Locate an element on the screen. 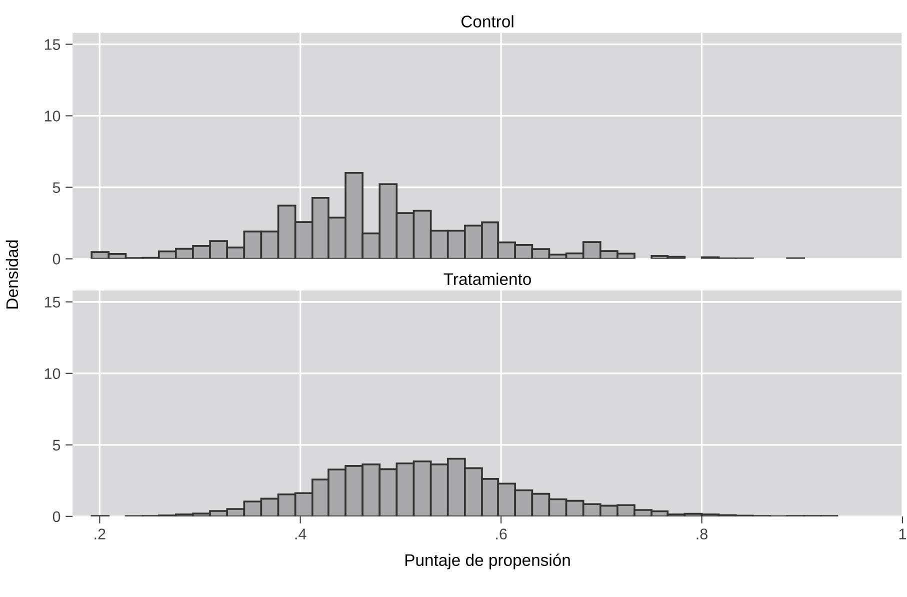 Image resolution: width=907 pixels, height=597 pixels. x-tick-label: .4 is located at coordinates (300, 534).